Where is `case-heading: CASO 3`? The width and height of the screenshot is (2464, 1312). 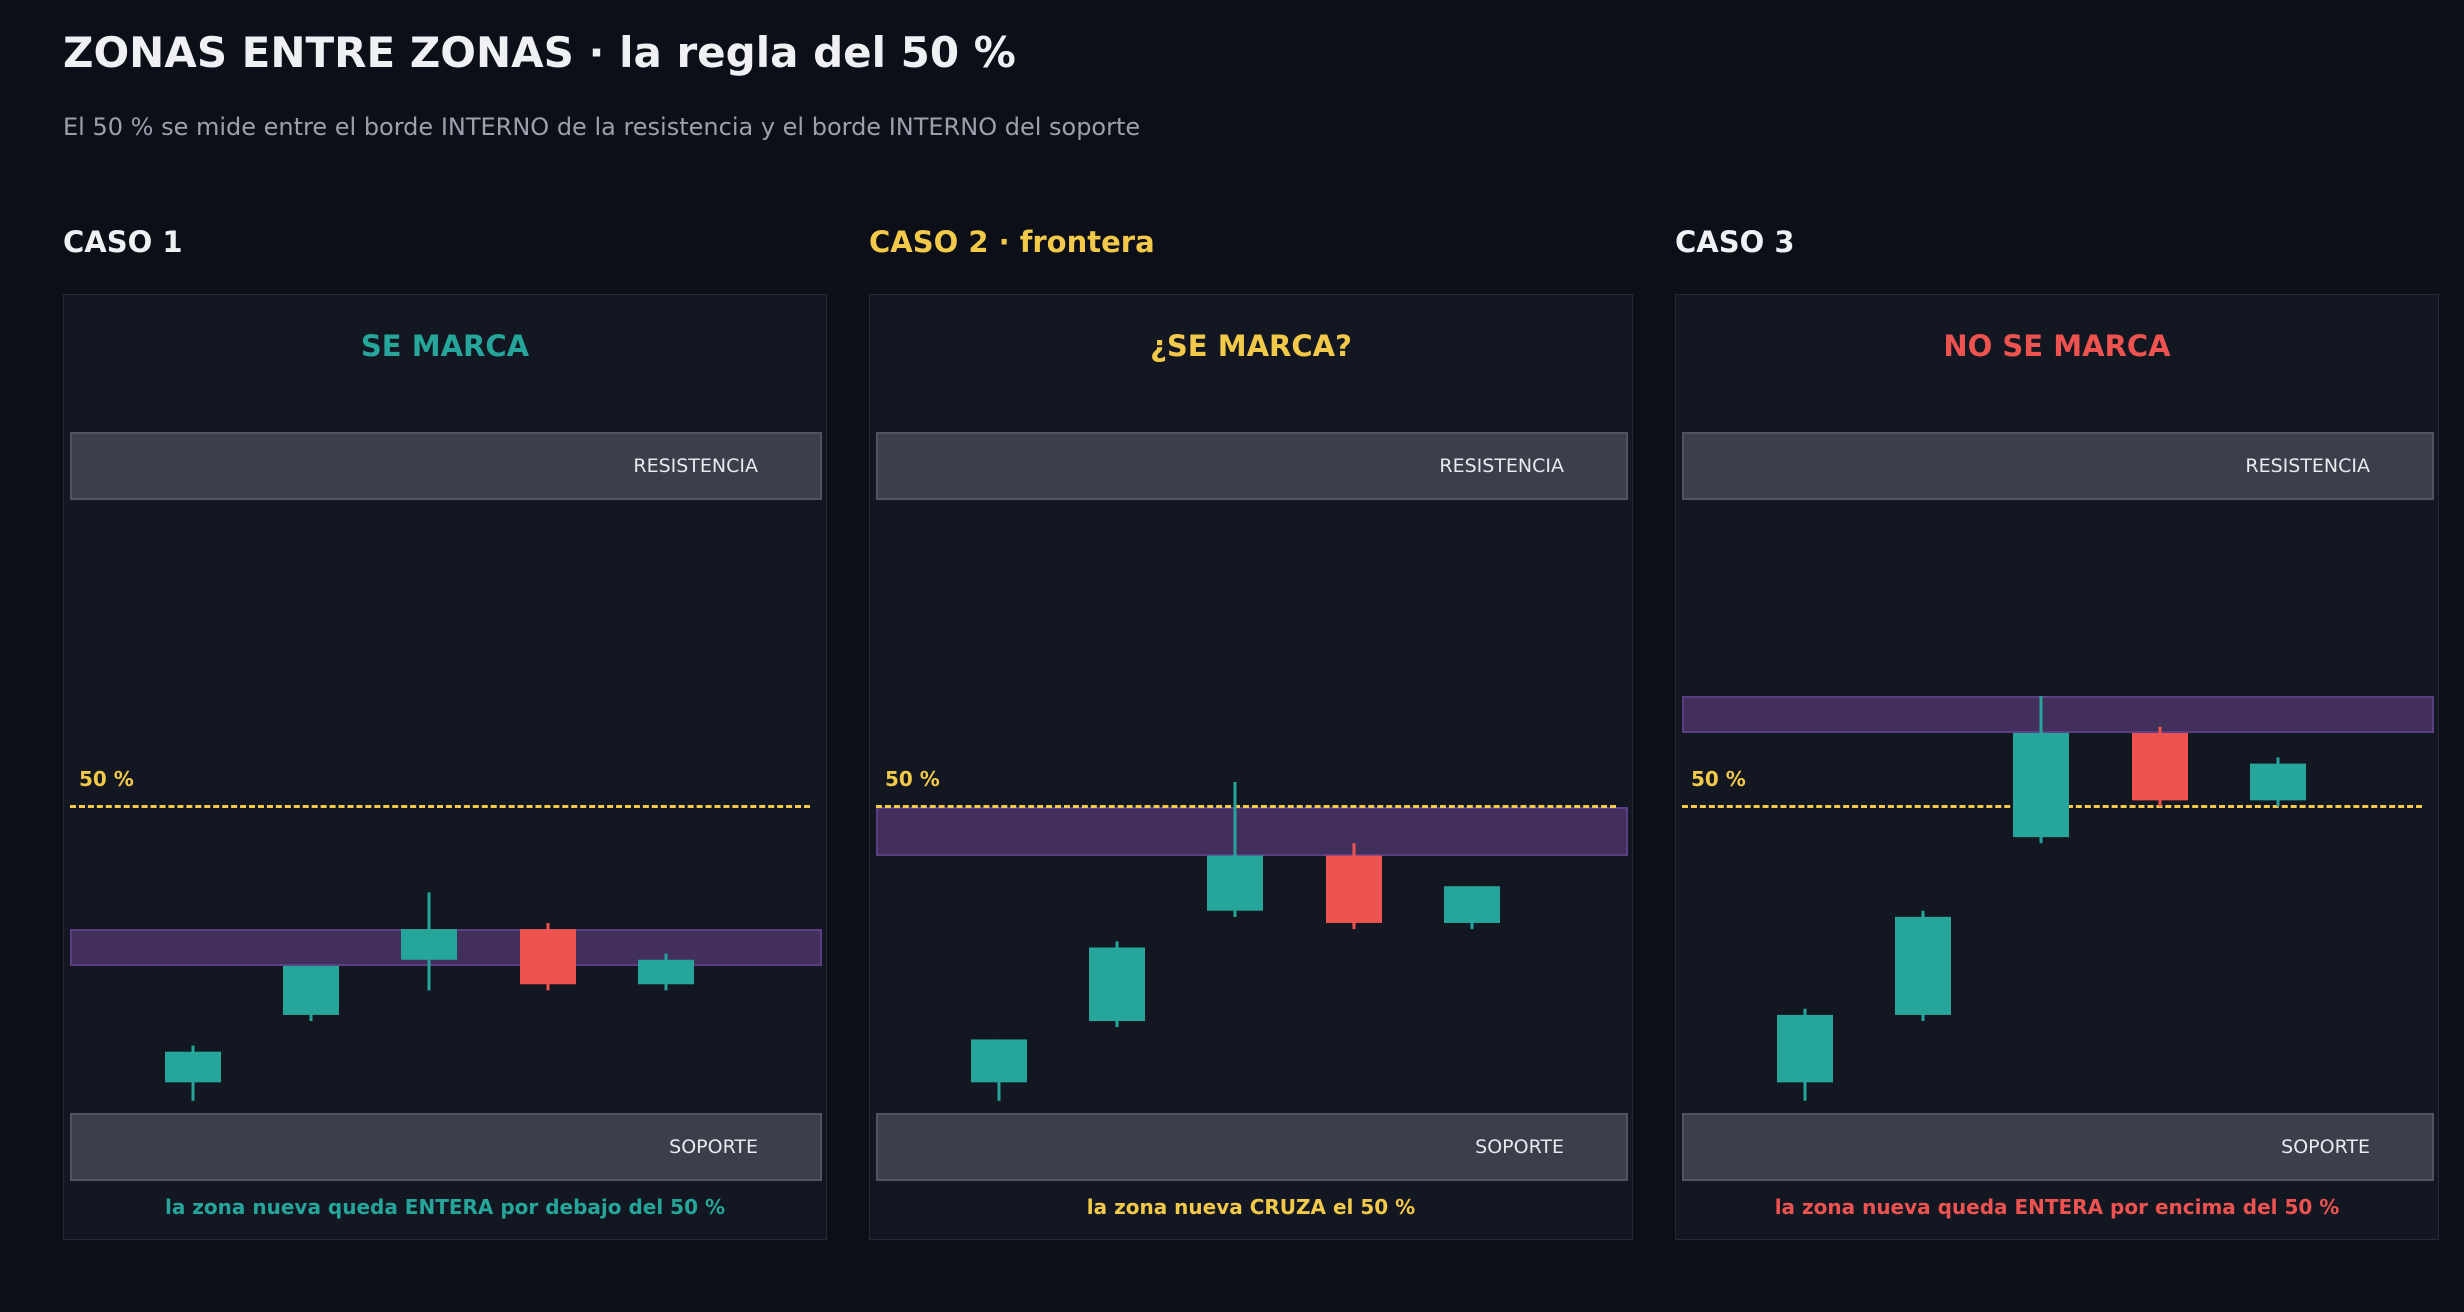 case-heading: CASO 3 is located at coordinates (1735, 242).